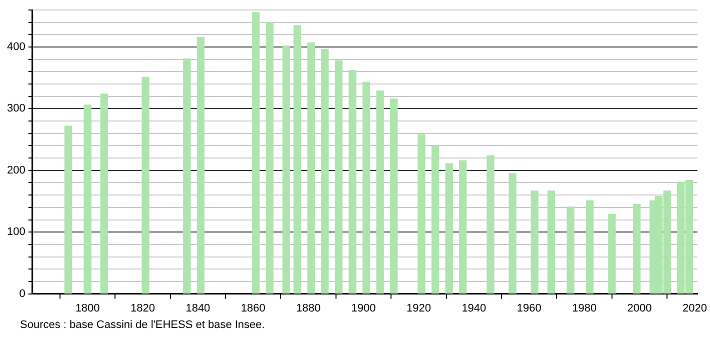 This screenshot has width=710, height=340. Describe the element at coordinates (16, 232) in the screenshot. I see `y-tick-label: 100` at that location.